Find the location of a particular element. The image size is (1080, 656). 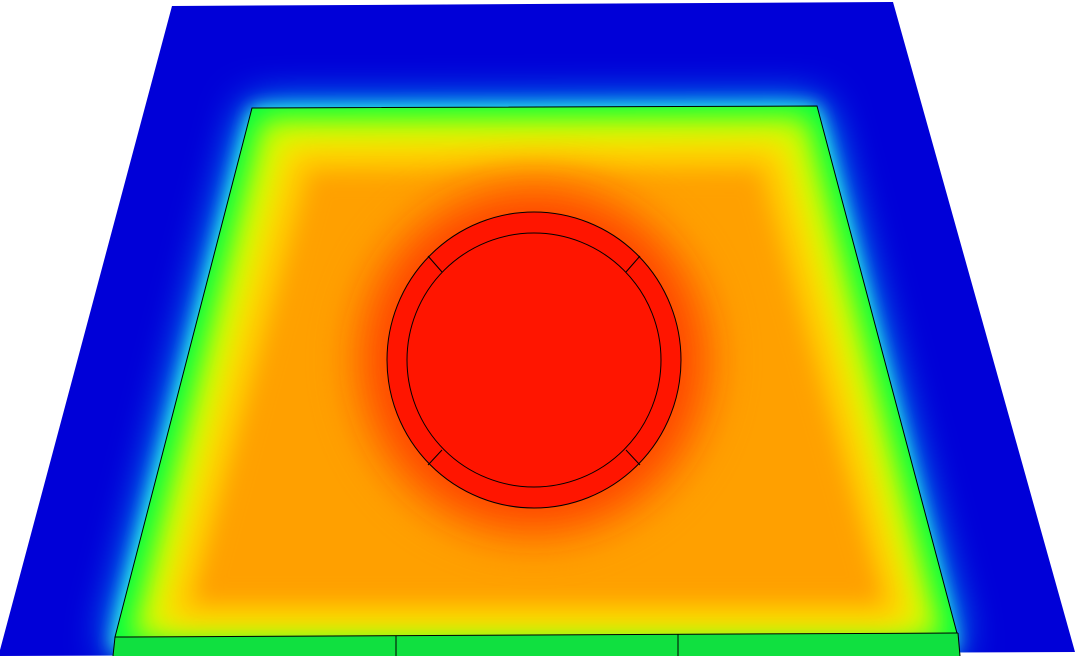

front-edge-strip is located at coordinates (536, 644).